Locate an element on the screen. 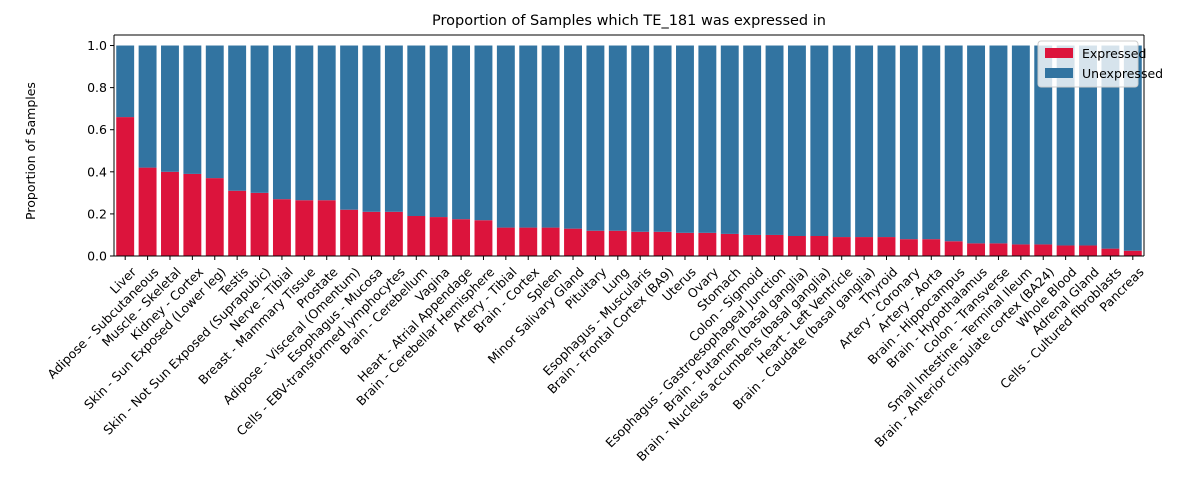 This screenshot has height=504, width=1200. y-axis-title: Proportion of Samples is located at coordinates (30, 151).